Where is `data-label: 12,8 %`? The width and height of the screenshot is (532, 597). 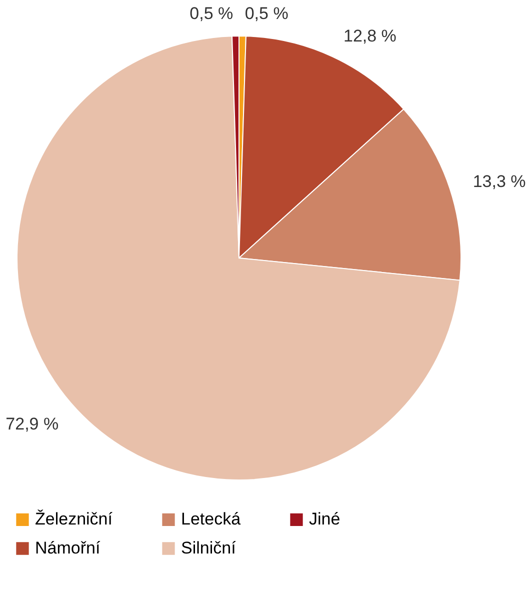
data-label: 12,8 % is located at coordinates (370, 36).